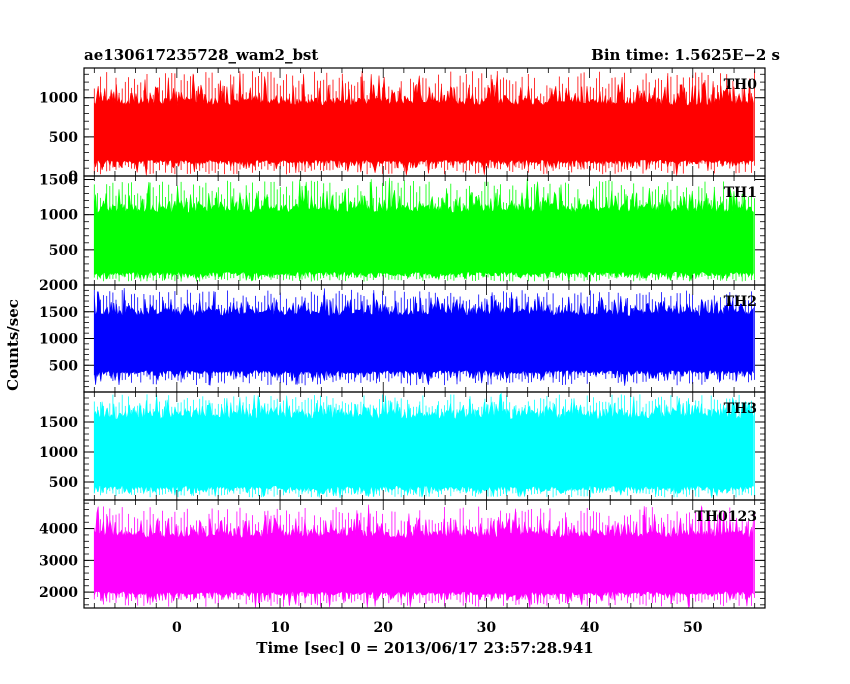 Image resolution: width=850 pixels, height=684 pixels. Describe the element at coordinates (201, 55) in the screenshot. I see `chart-title: ae130617235728_wam2_bst` at that location.